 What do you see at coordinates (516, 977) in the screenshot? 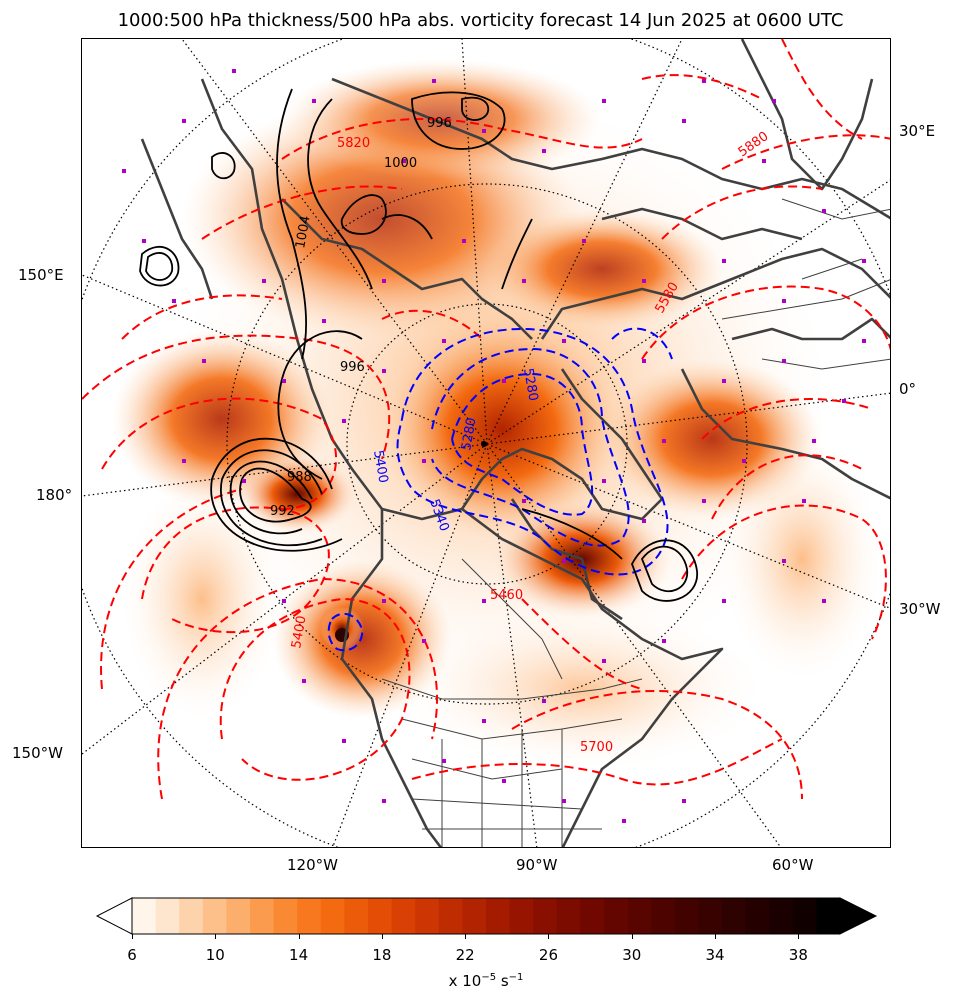
I see `units-exponent-2: −1` at bounding box center [516, 977].